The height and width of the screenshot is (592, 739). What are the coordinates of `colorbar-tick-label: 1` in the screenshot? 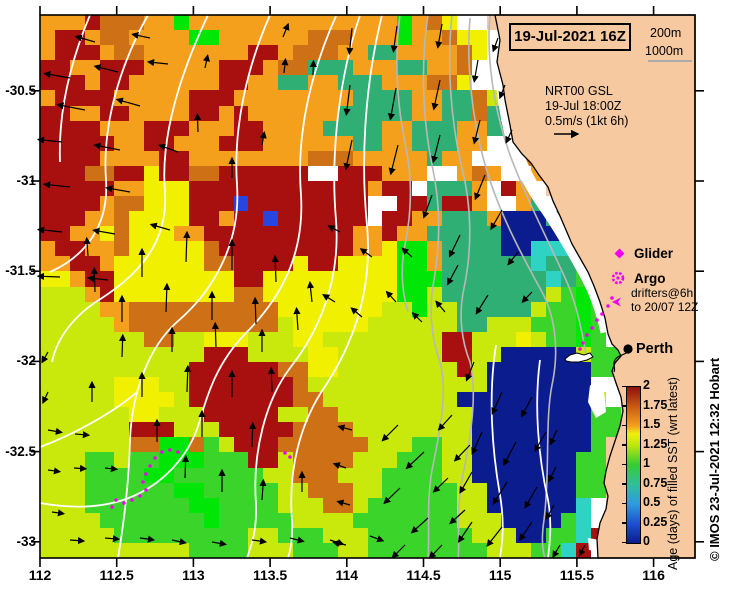 It's located at (646, 463).